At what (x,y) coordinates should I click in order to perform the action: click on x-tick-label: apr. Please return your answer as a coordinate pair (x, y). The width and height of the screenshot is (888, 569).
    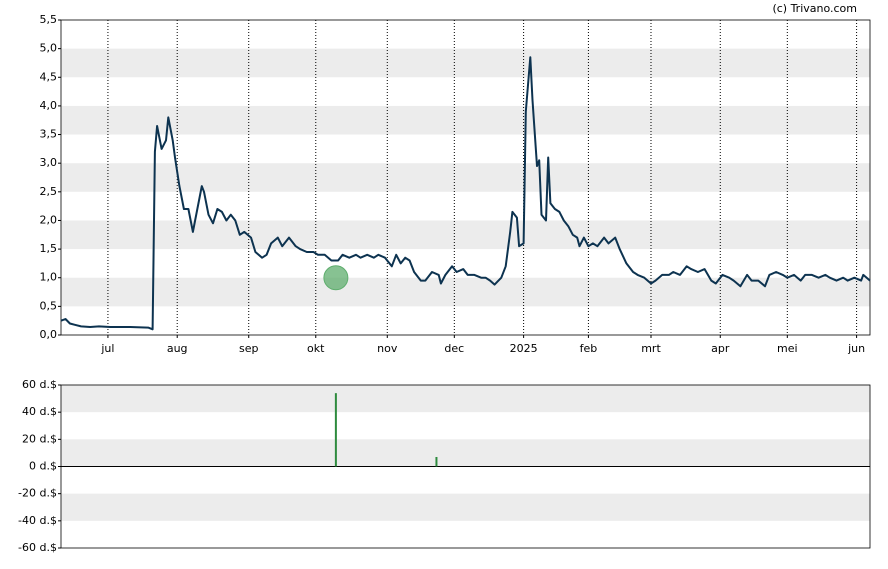
    Looking at the image, I should click on (720, 348).